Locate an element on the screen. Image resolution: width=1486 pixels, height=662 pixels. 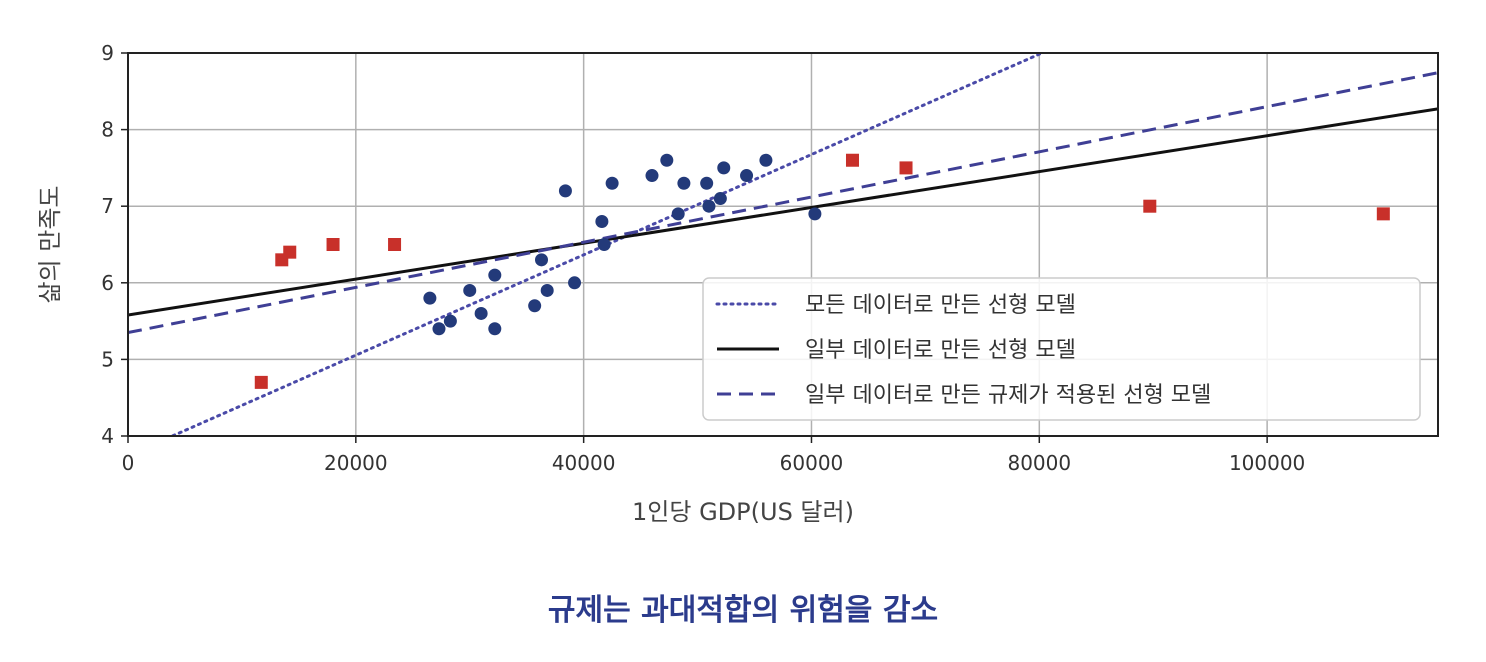
y-tick-label: 5 is located at coordinates (107, 359).